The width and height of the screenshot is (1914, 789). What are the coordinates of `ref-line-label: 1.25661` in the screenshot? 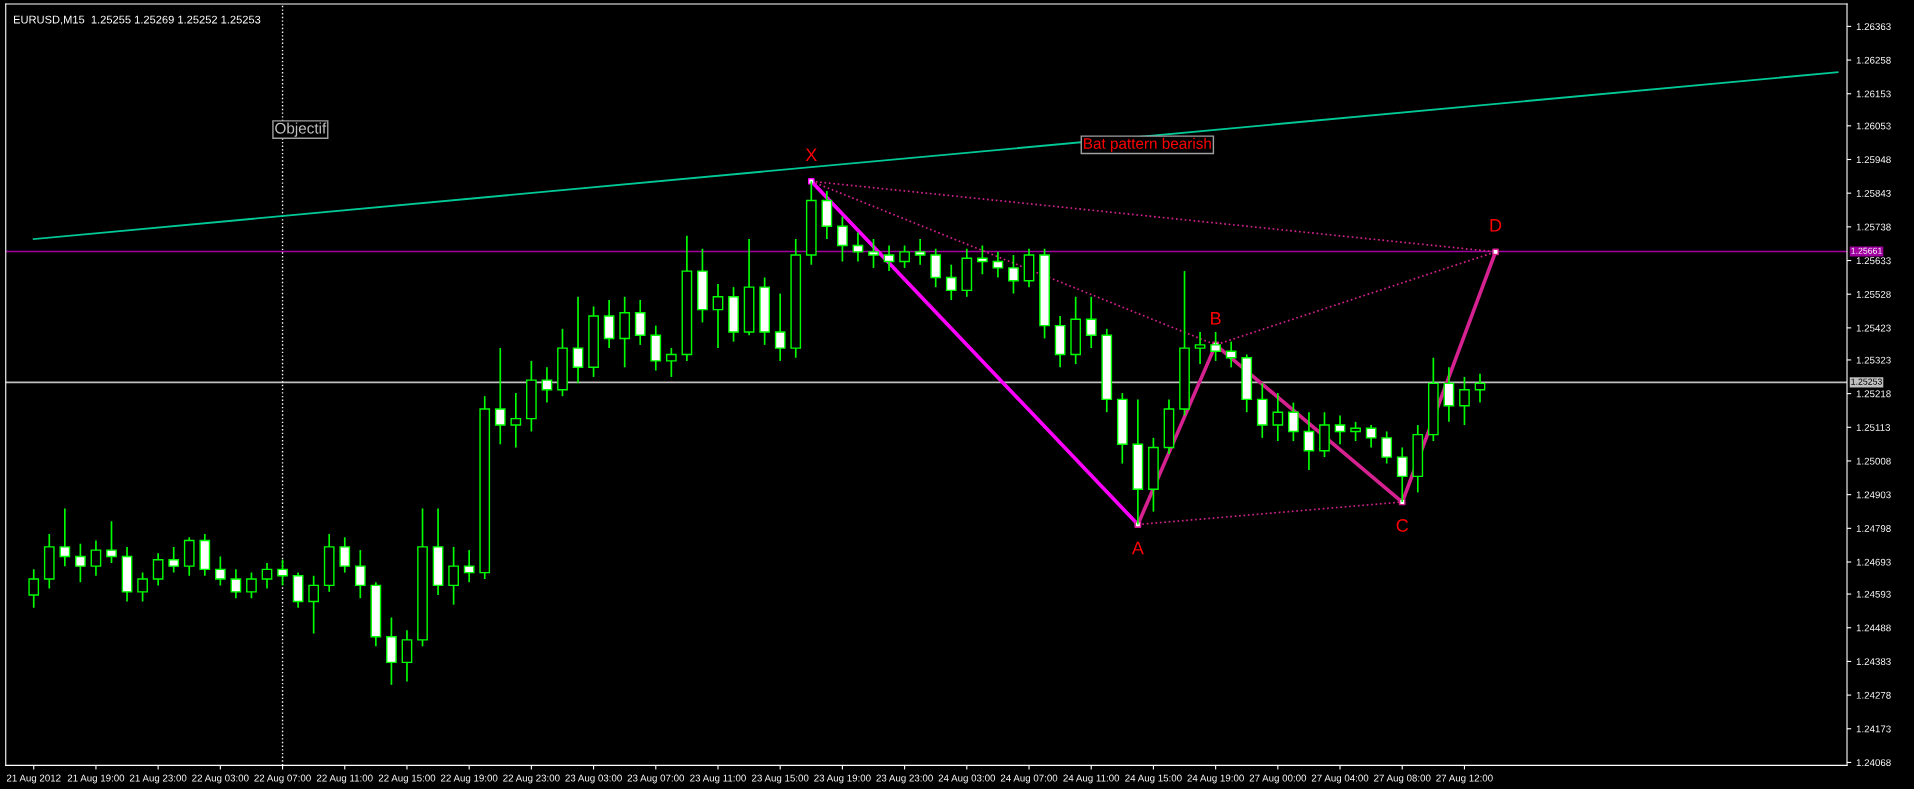 It's located at (1866, 250).